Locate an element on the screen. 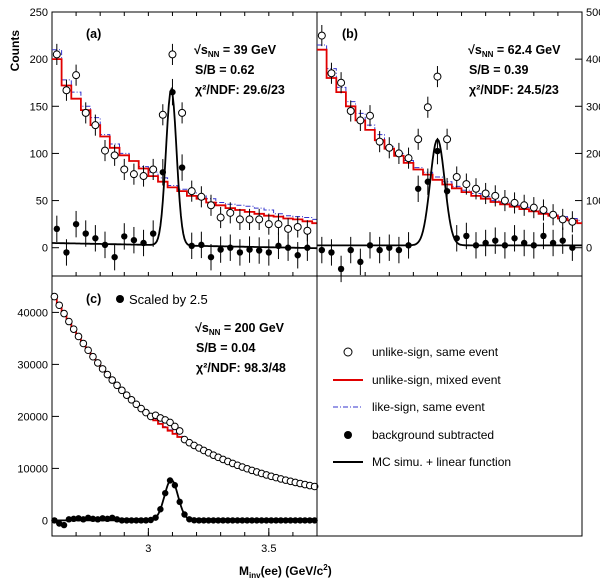 The height and width of the screenshot is (582, 600). energy-label: √sNN = 39 GeV is located at coordinates (235, 51).